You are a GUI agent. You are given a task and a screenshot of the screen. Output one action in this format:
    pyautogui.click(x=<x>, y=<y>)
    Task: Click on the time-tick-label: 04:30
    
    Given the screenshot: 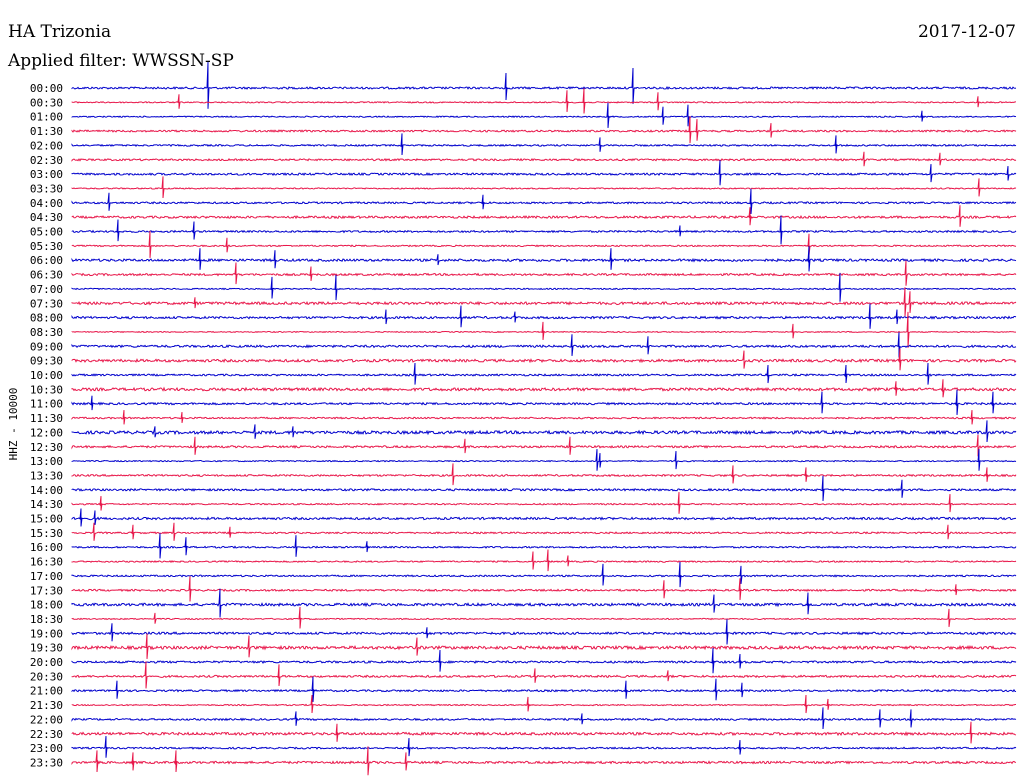 What is the action you would take?
    pyautogui.click(x=46, y=217)
    